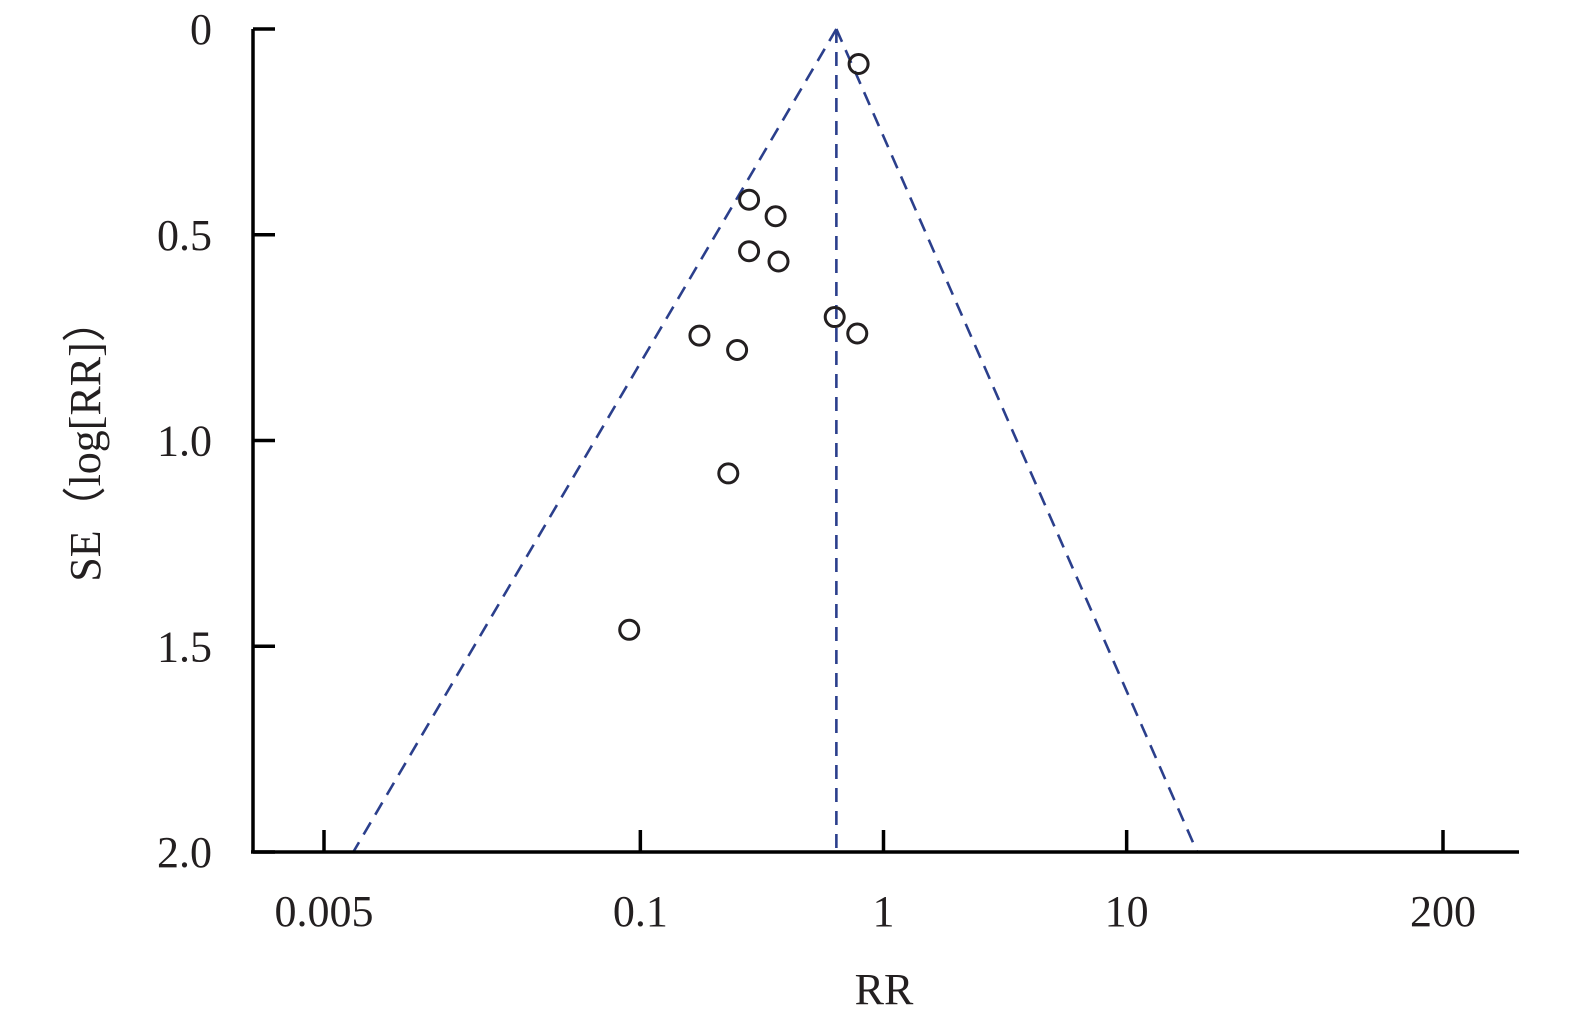  I want to click on x-tick-label: 1, so click(884, 911).